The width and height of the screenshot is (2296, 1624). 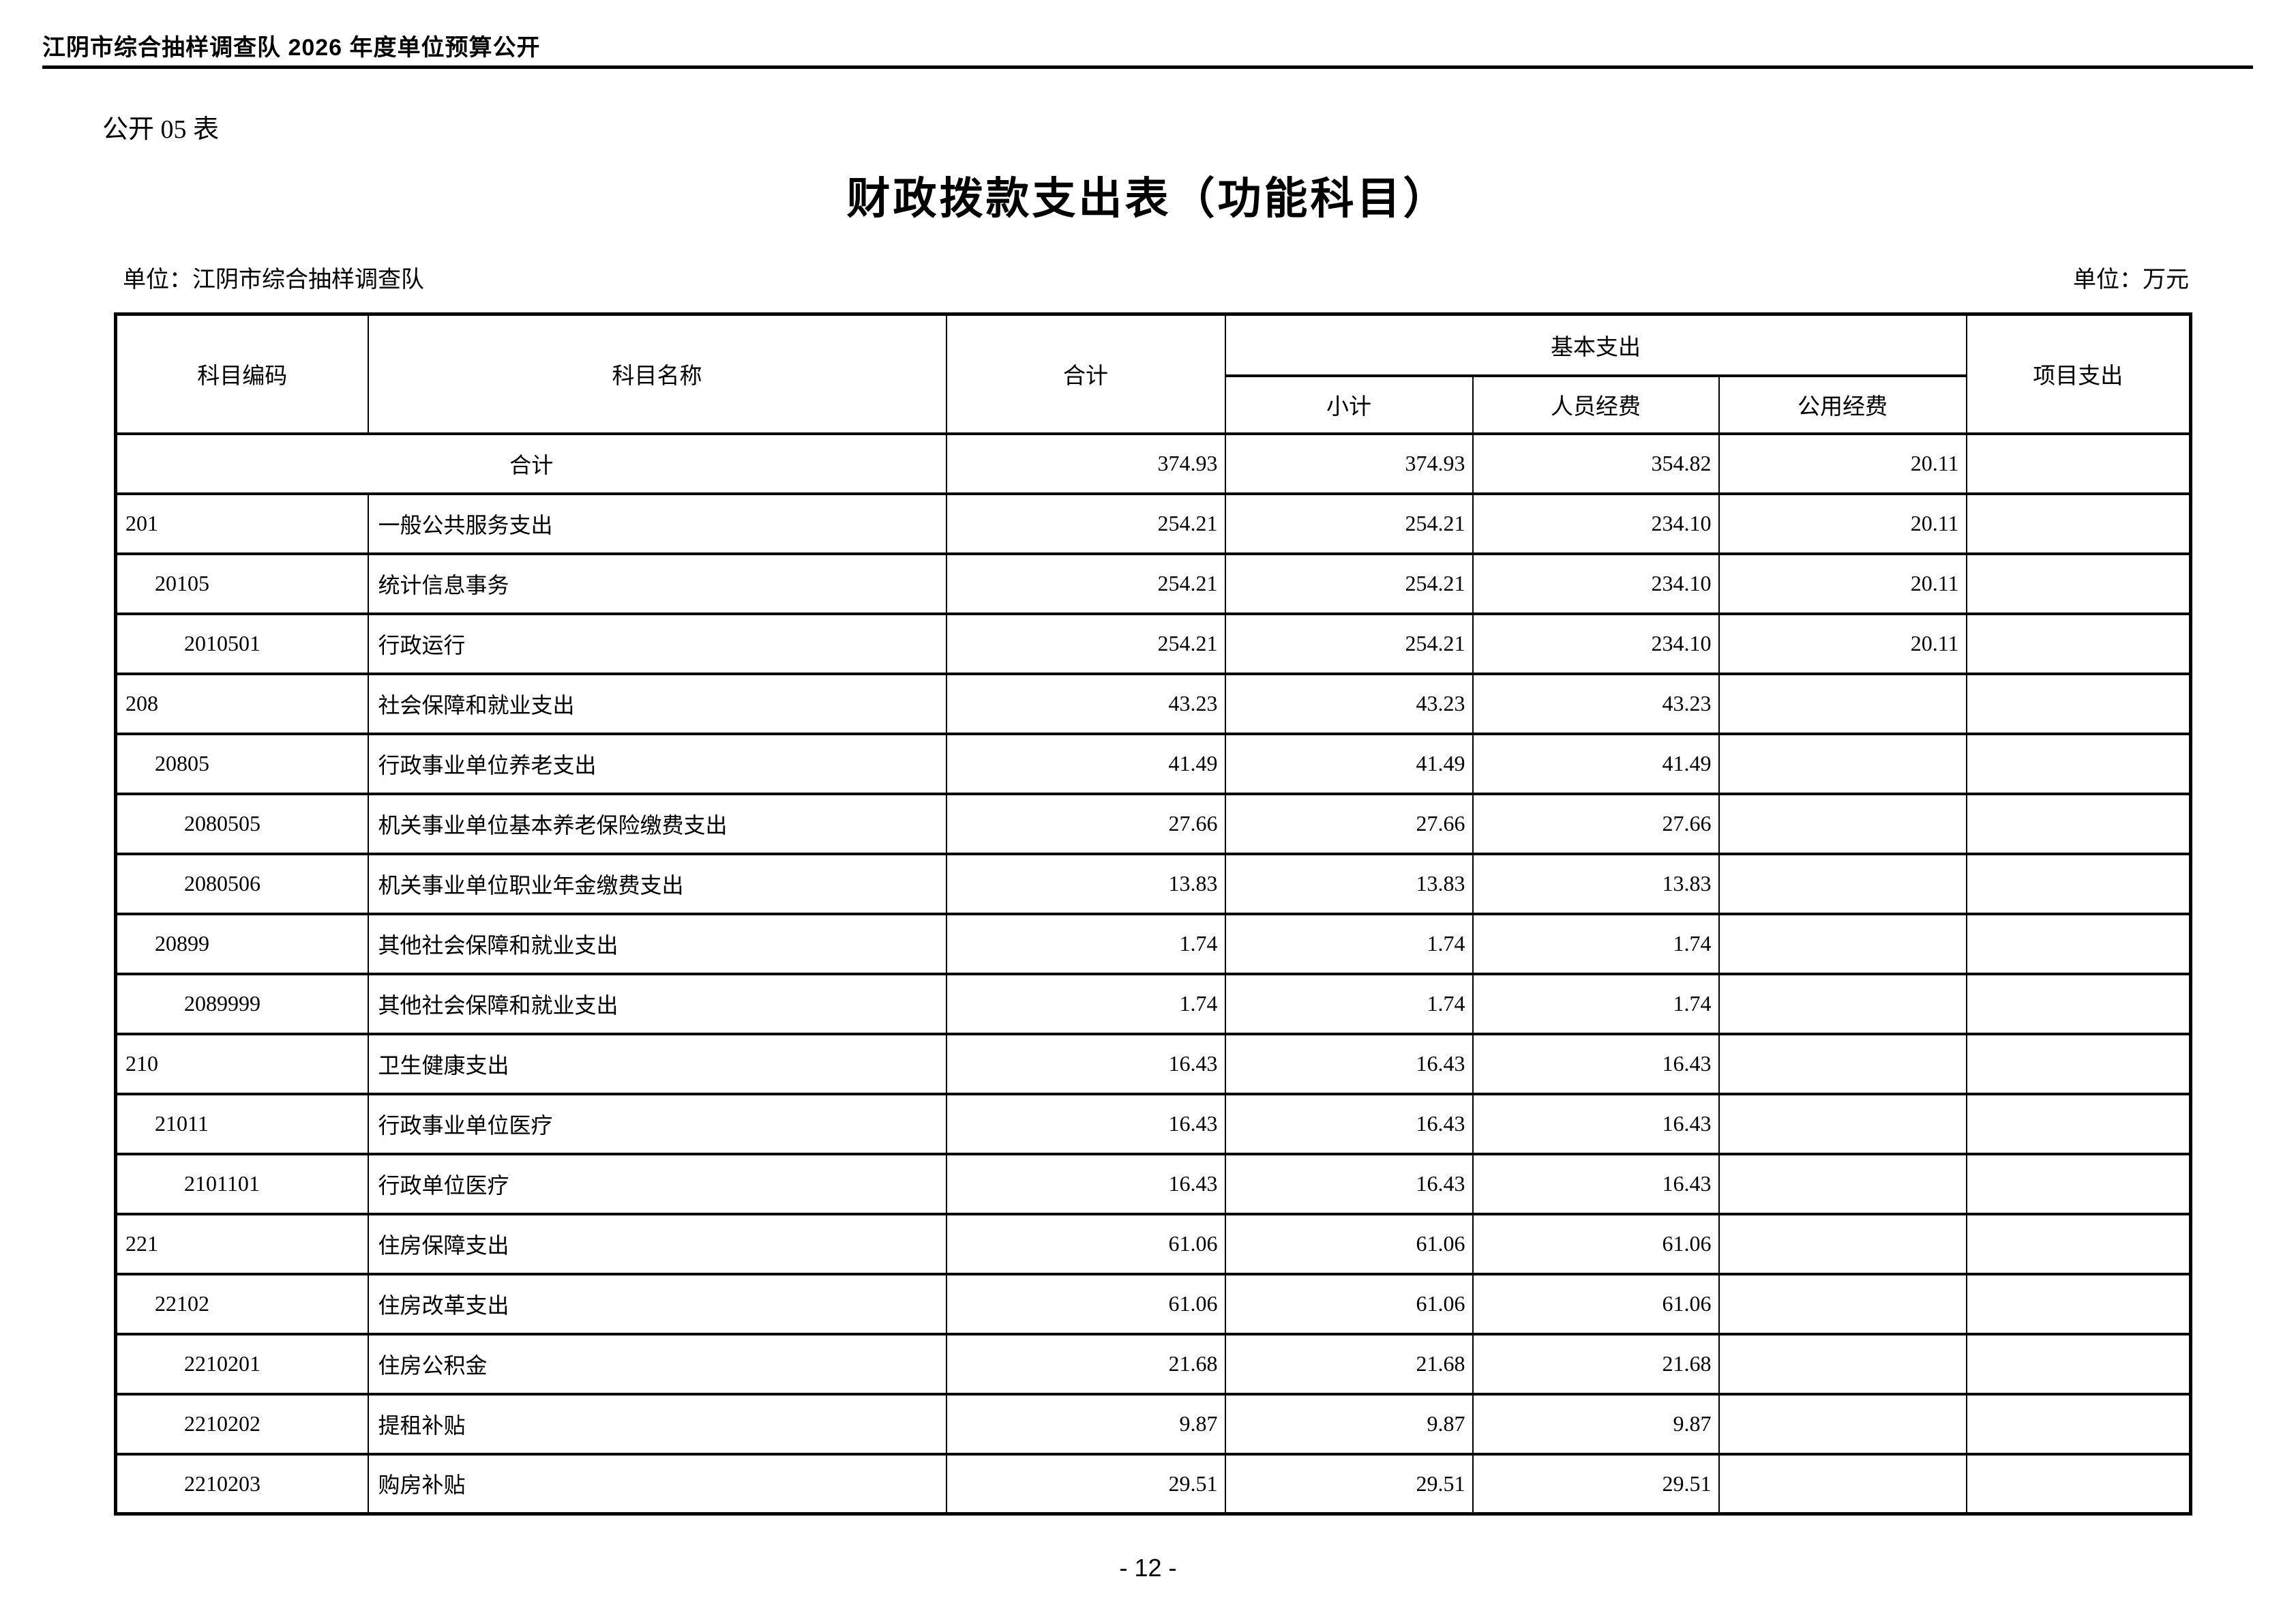 I want to click on row-subject-code: 20805, so click(x=242, y=763).